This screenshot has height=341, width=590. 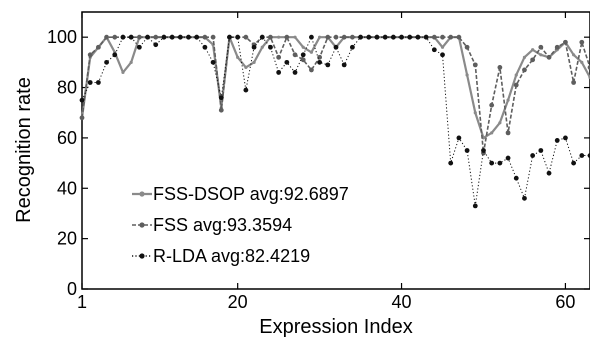 What do you see at coordinates (67, 138) in the screenshot?
I see `y-tick-label: 60` at bounding box center [67, 138].